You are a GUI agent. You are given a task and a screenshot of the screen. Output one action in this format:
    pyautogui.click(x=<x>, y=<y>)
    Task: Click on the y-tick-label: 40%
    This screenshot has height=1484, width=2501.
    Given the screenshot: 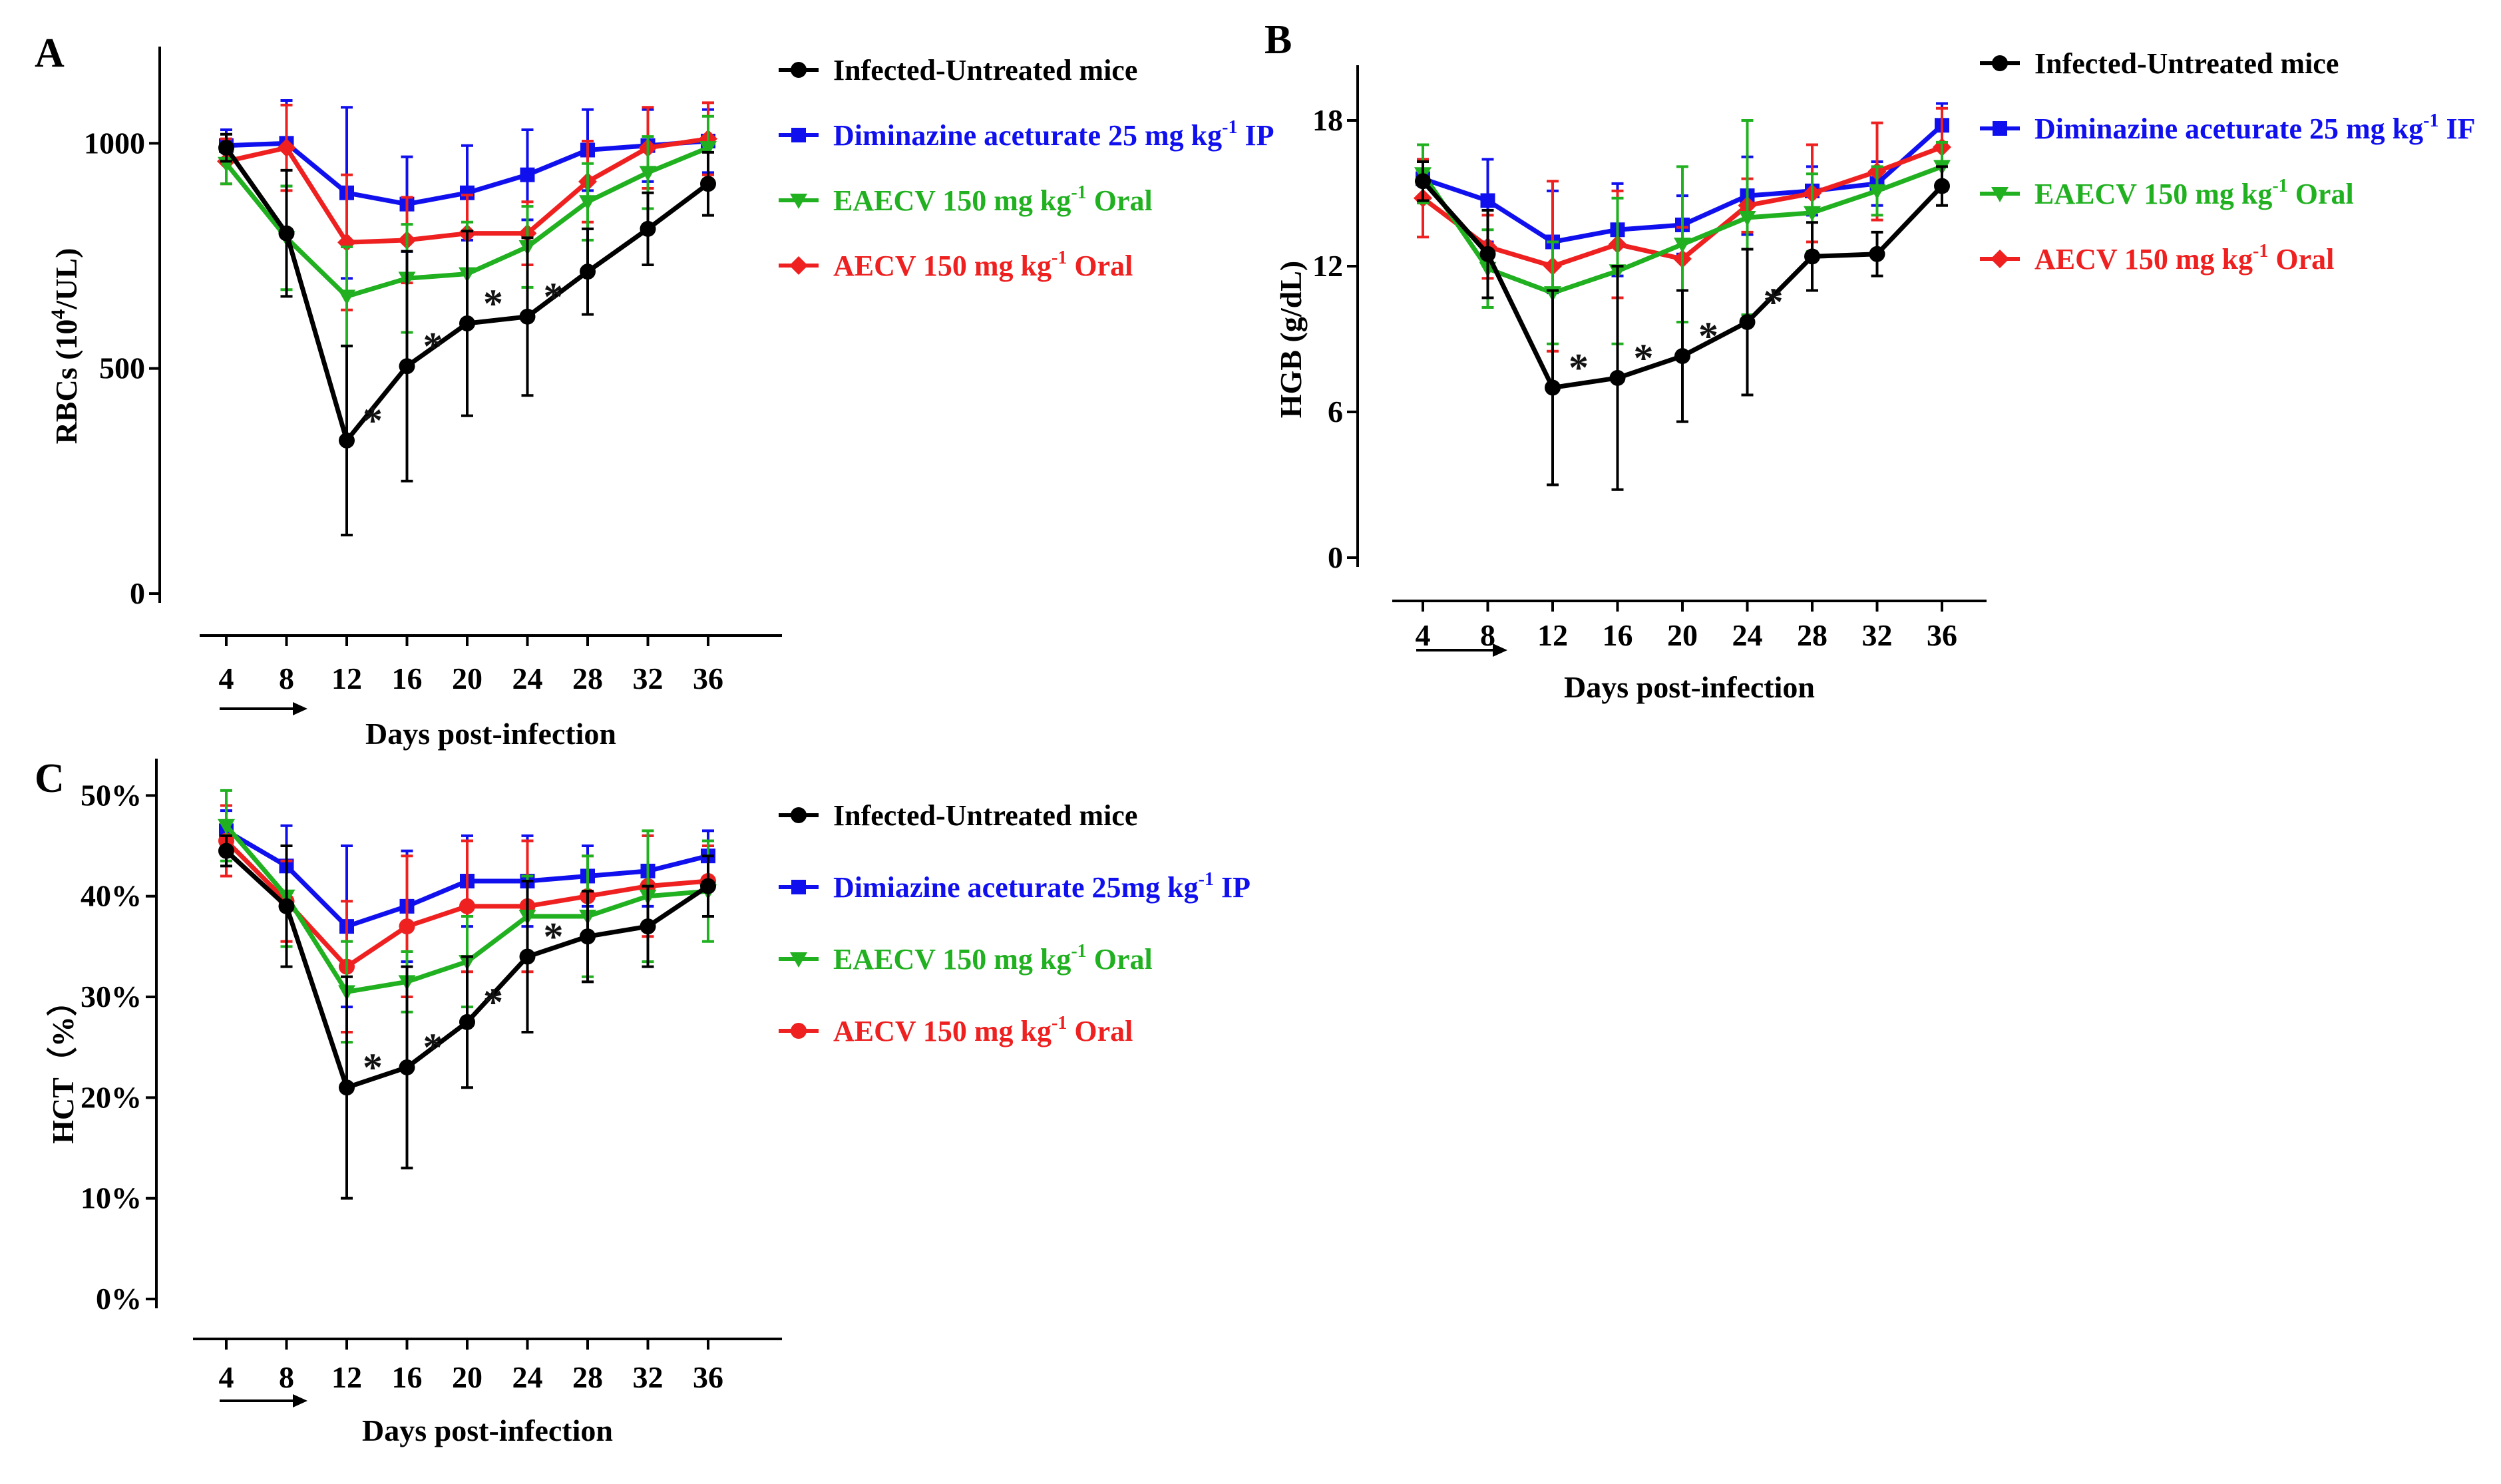 What is the action you would take?
    pyautogui.click(x=111, y=896)
    